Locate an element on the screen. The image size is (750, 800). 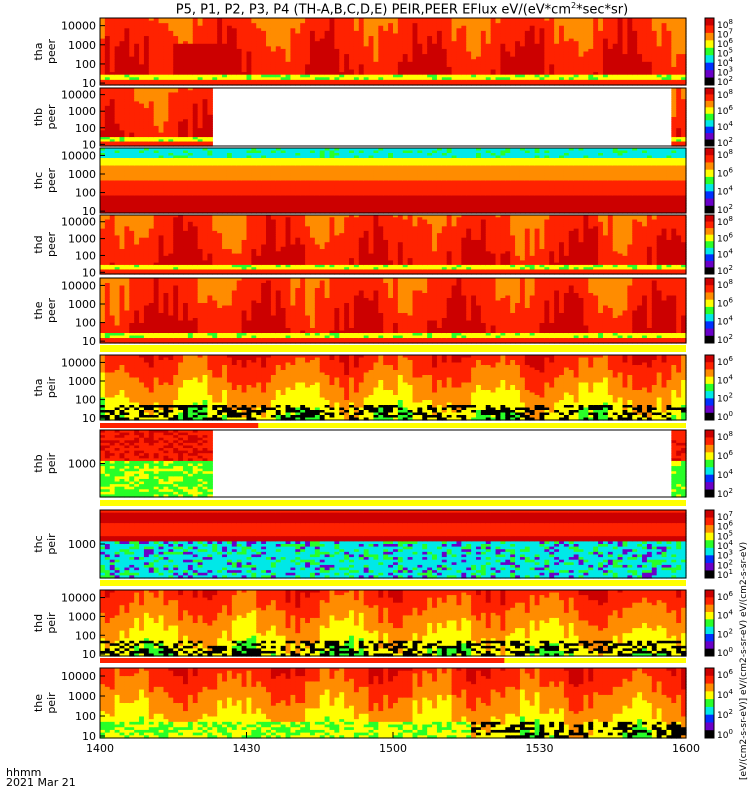
probe-label: thd is located at coordinates (38, 244).